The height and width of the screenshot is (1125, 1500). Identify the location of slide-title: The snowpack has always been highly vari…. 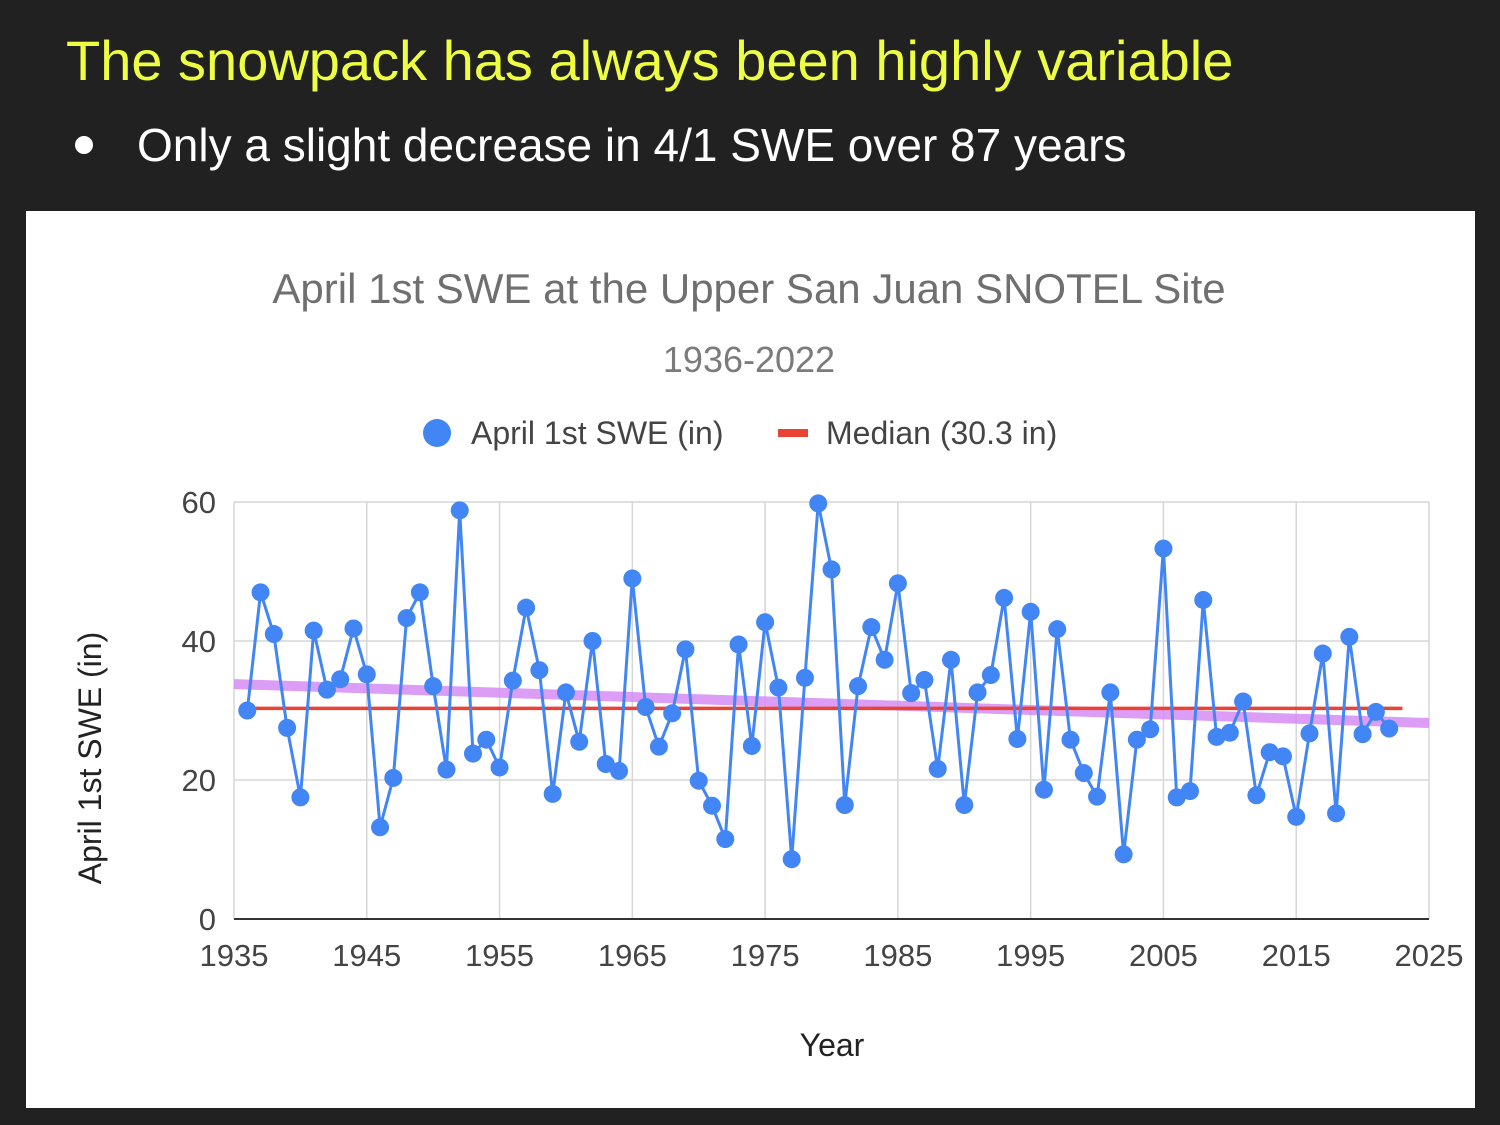
(650, 60).